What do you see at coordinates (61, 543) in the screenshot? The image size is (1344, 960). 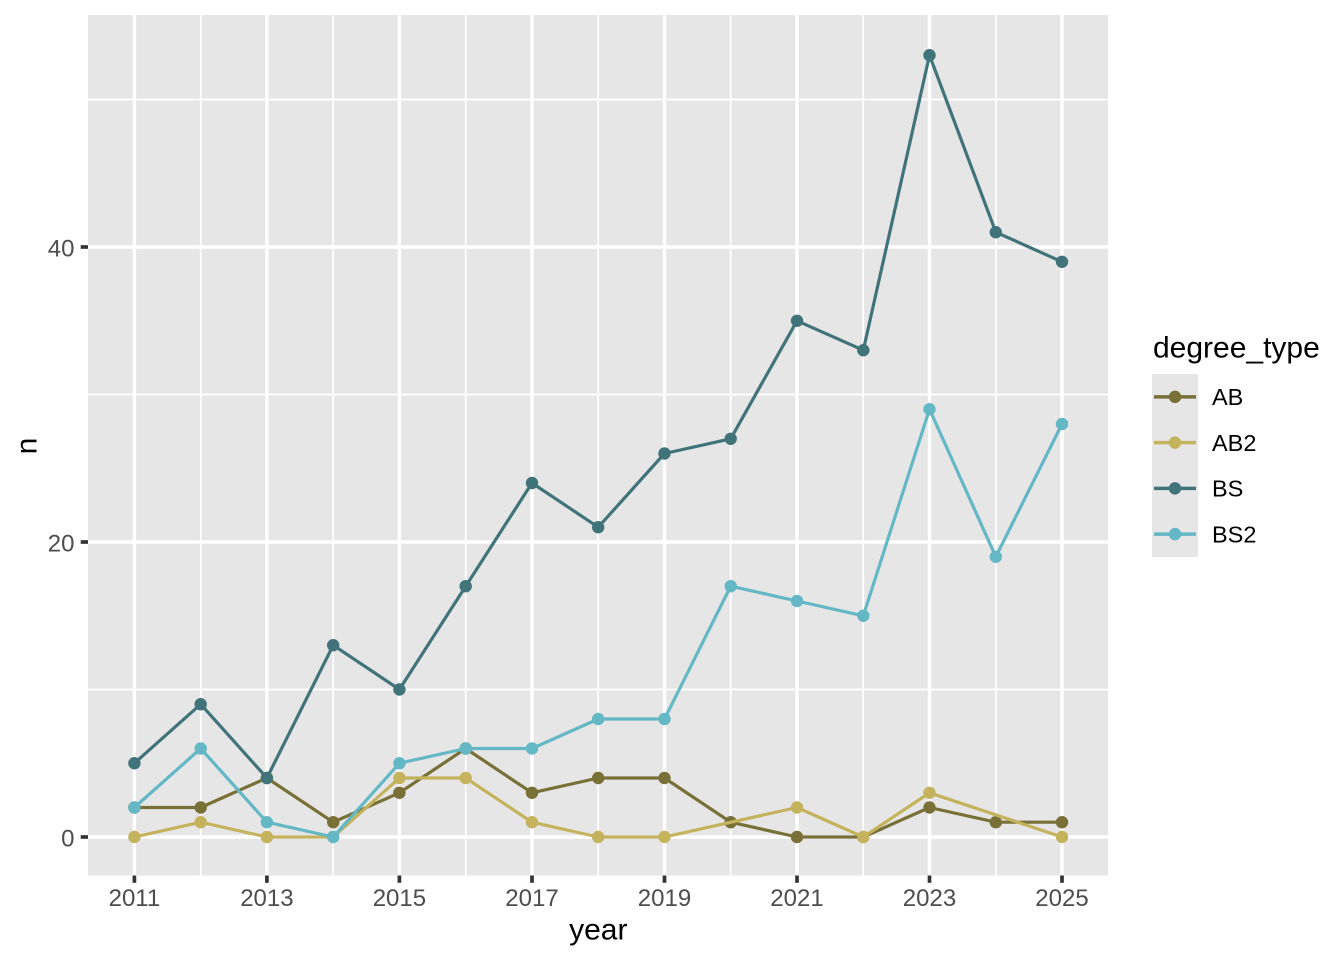 I see `svg-text: 20` at bounding box center [61, 543].